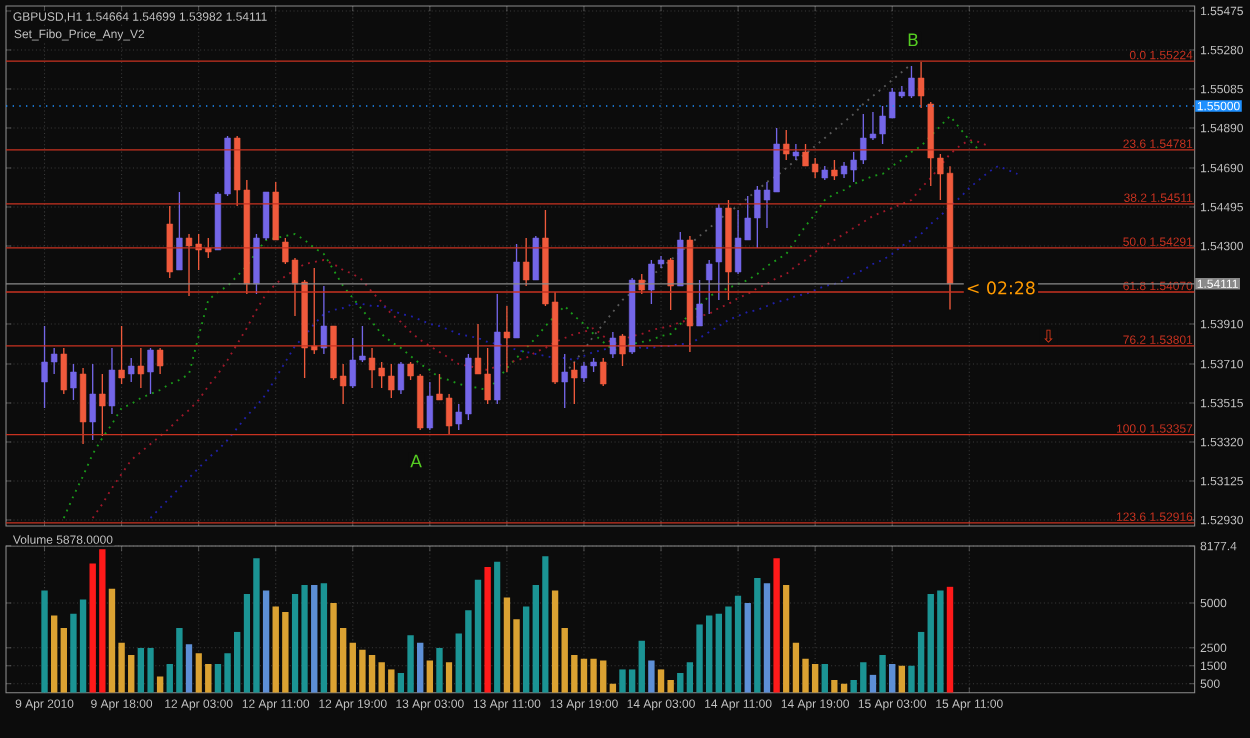 This screenshot has height=738, width=1250. I want to click on annotation: < 02:28, so click(1001, 288).